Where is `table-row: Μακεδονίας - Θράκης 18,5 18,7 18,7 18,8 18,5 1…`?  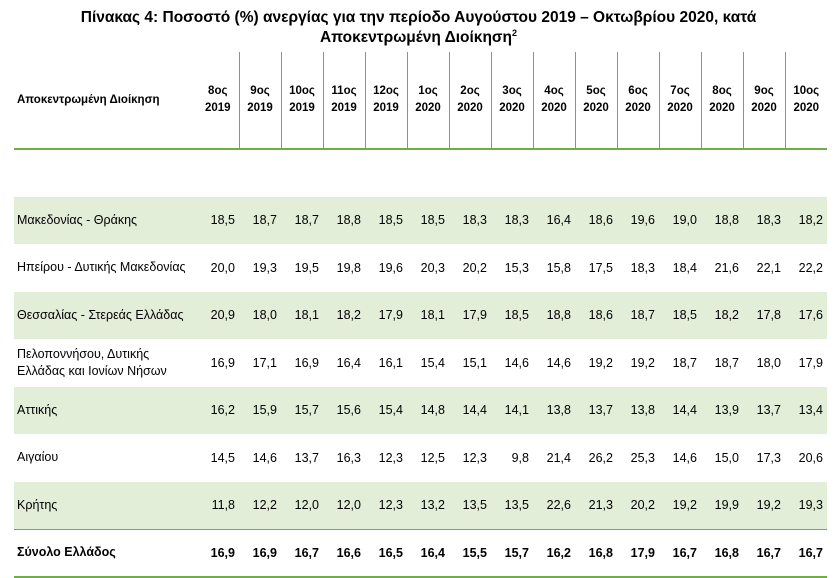 table-row: Μακεδονίας - Θράκης 18,5 18,7 18,7 18,8 18,5 1… is located at coordinates (420, 220).